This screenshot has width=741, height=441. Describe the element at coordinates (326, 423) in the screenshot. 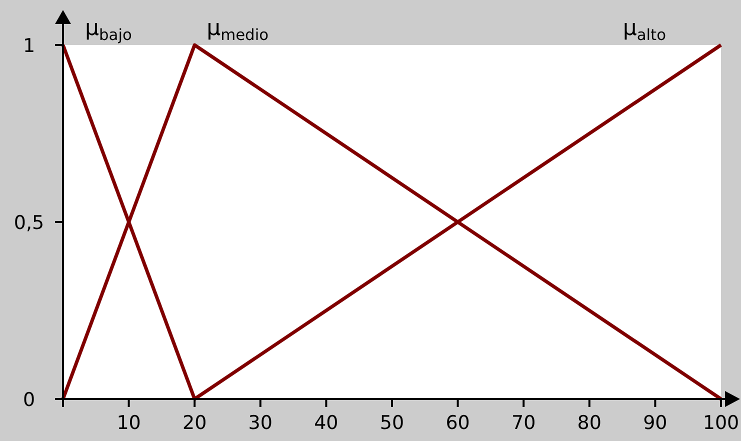

I see `x-tick-label: 40` at that location.